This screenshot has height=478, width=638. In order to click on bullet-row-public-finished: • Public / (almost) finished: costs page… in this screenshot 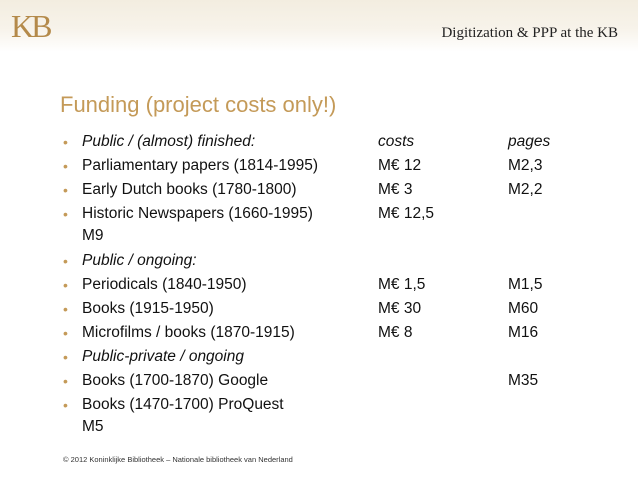, I will do `click(319, 143)`.